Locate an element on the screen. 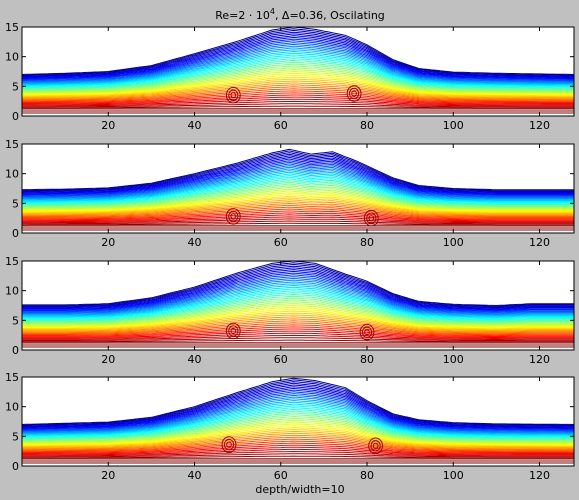 Image resolution: width=579 pixels, height=500 pixels. x-axis-label: depth/width=10 is located at coordinates (299, 489).